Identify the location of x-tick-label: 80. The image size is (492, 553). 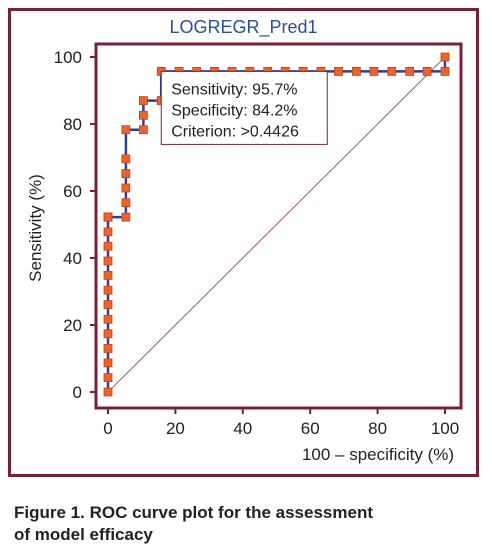
(377, 428).